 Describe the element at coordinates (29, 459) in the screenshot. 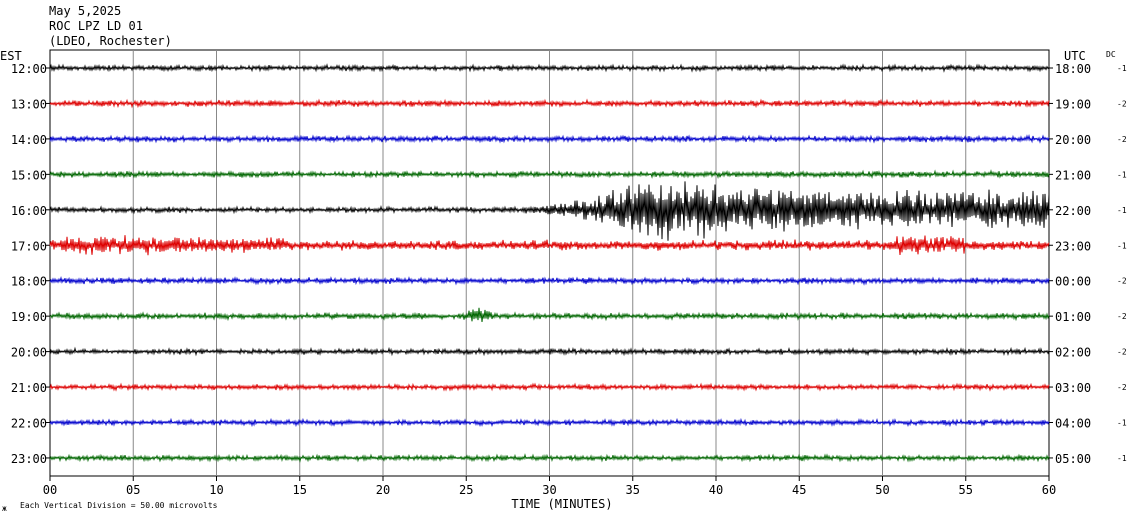

I see `est-hour-label: 23:00` at that location.